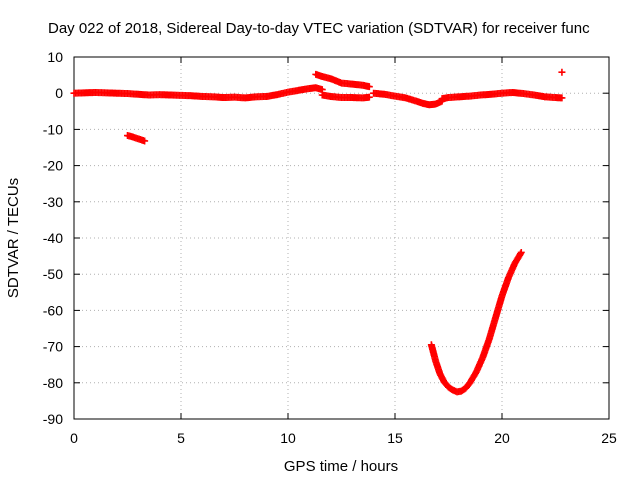 The height and width of the screenshot is (480, 640). Describe the element at coordinates (476, 322) in the screenshot. I see `series-dip` at that location.